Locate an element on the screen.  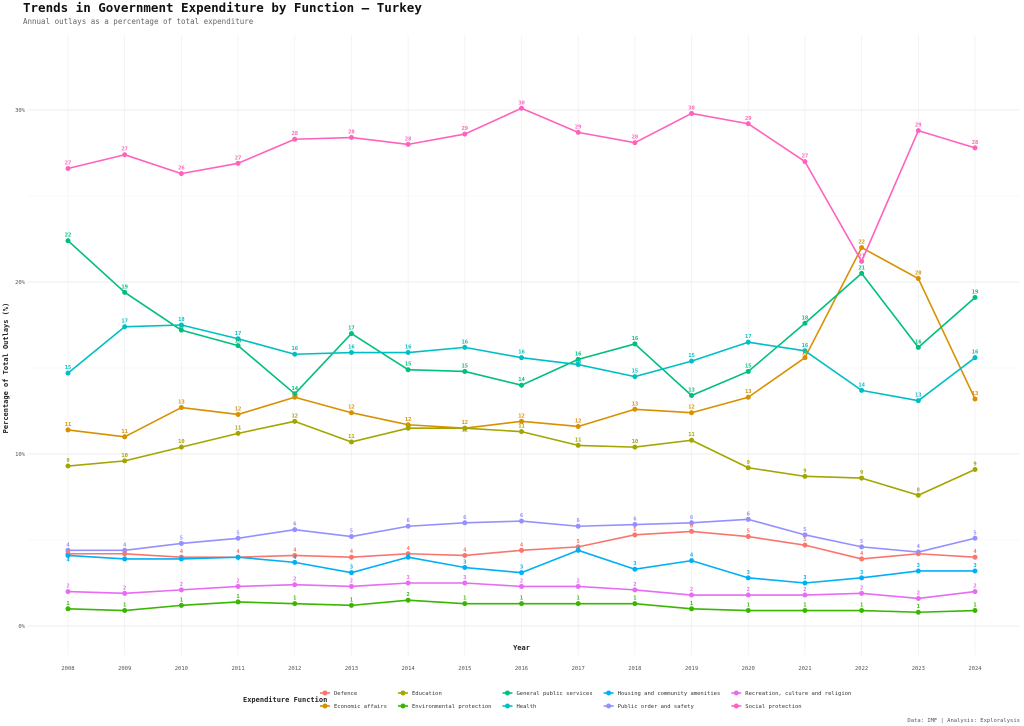
data-label: 27 is located at coordinates (805, 157).